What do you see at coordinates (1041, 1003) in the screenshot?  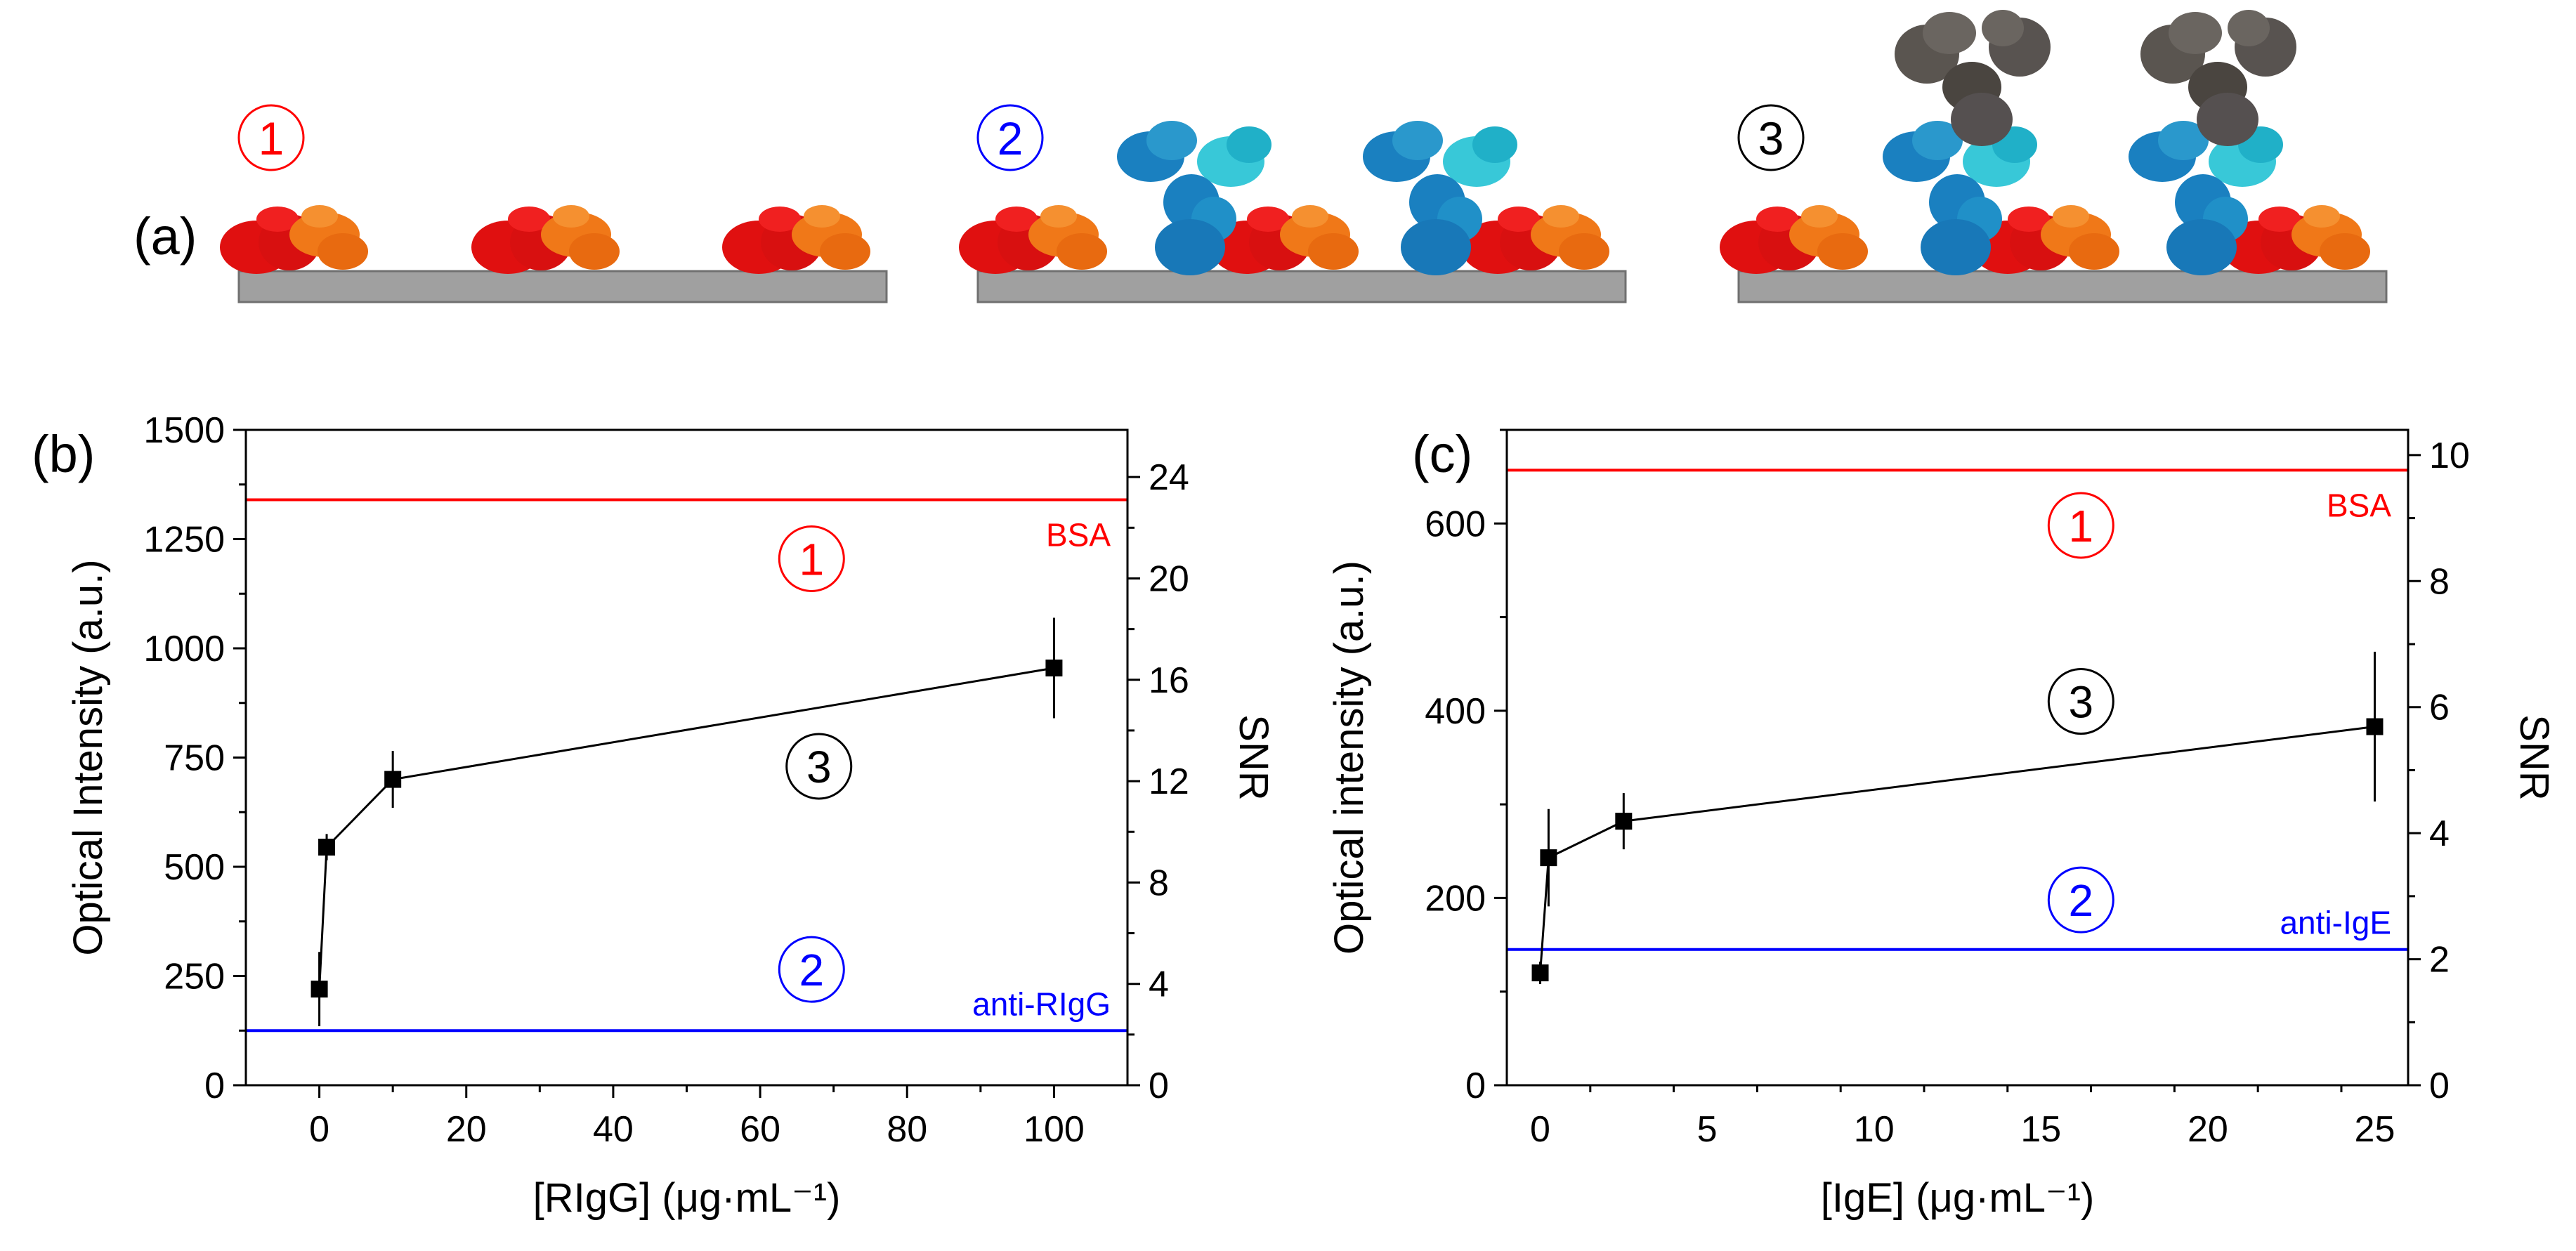 I see `reference-line-label: anti-RIgG` at bounding box center [1041, 1003].